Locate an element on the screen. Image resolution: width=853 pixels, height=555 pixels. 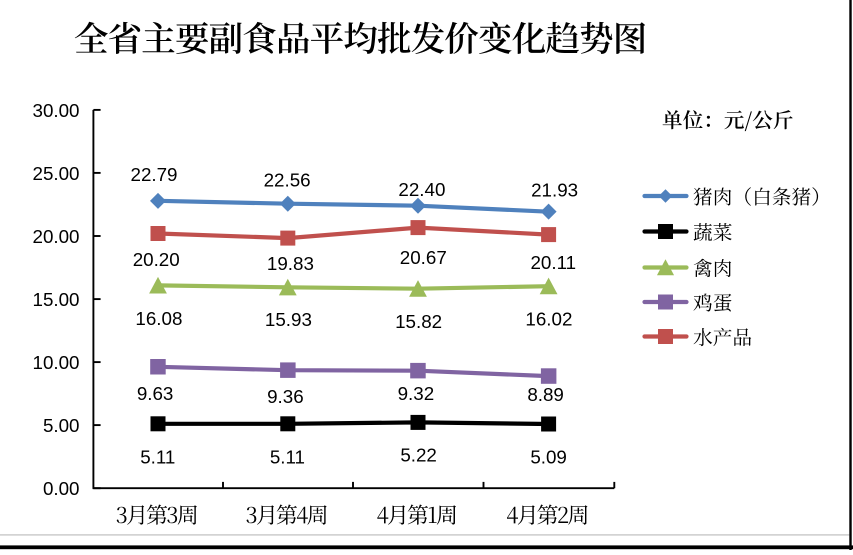
svg-text: 22.79 is located at coordinates (154, 174).